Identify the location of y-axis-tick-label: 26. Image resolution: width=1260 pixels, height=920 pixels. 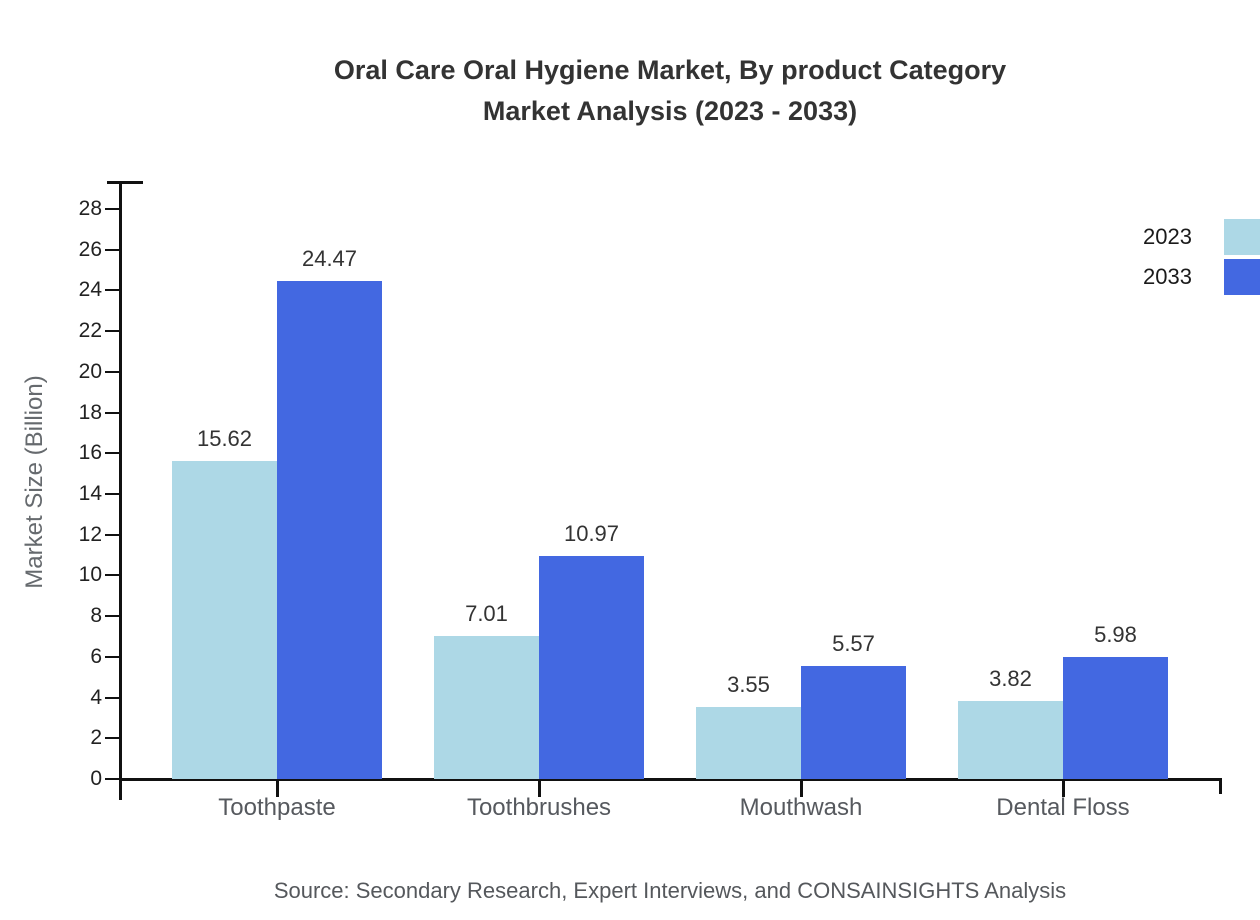
(90, 249).